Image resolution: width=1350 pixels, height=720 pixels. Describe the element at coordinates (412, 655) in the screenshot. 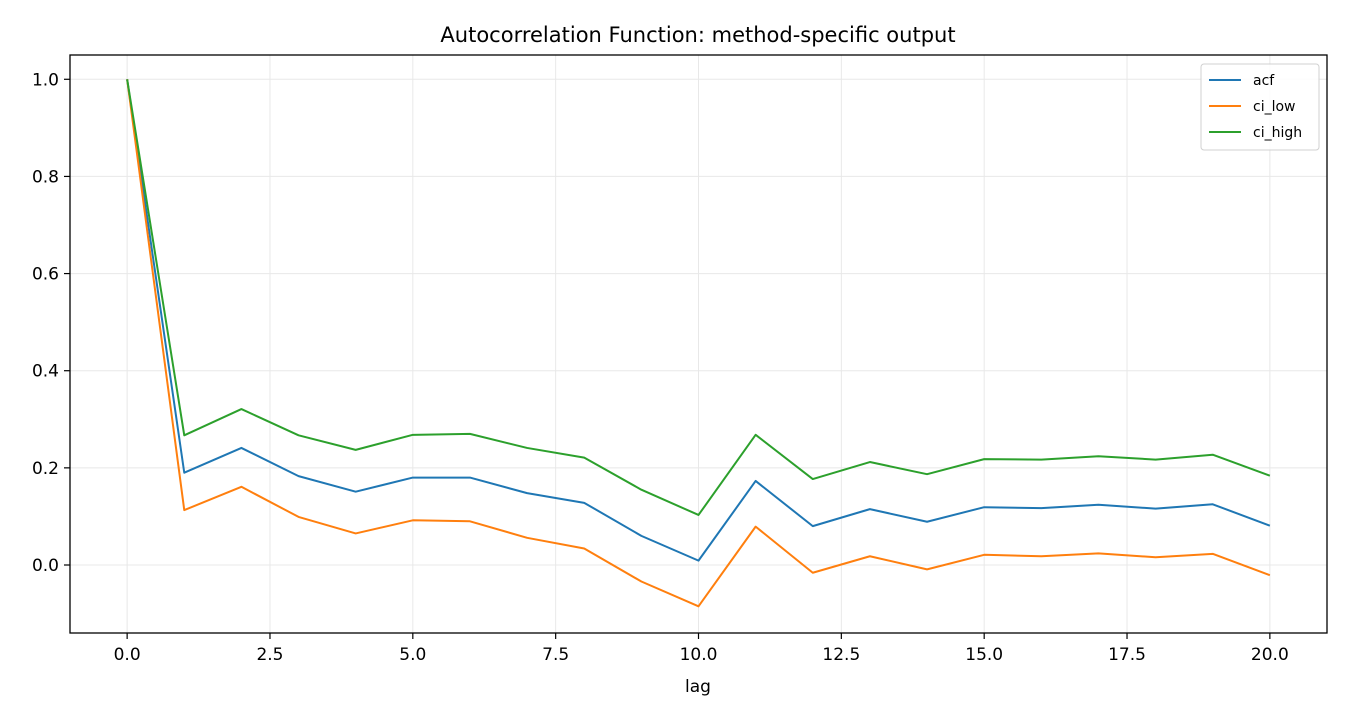

I see `x-tick-label: 5.0` at that location.